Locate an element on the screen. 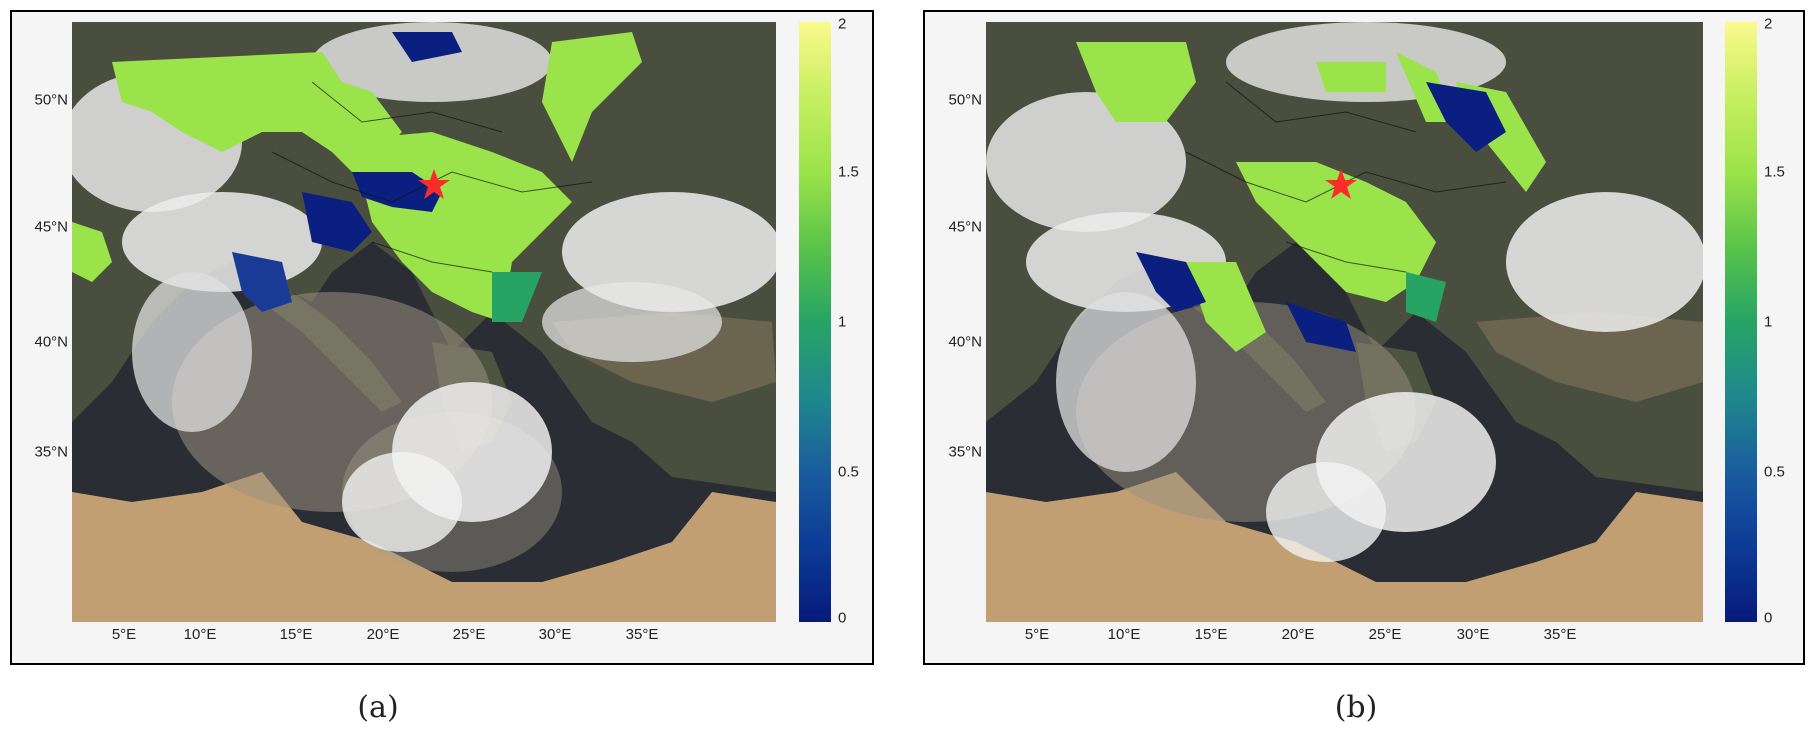 This screenshot has height=751, width=1814. panel-caption-a: (a) is located at coordinates (378, 707).